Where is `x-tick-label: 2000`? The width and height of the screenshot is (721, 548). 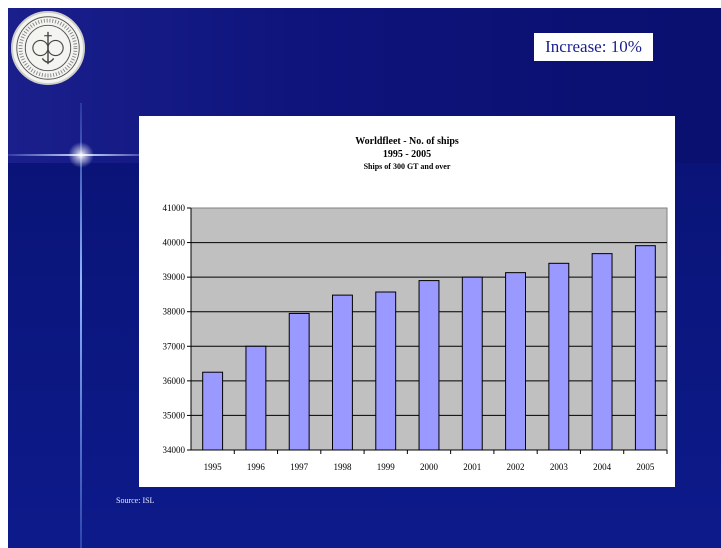
x-tick-label: 2000 is located at coordinates (429, 467).